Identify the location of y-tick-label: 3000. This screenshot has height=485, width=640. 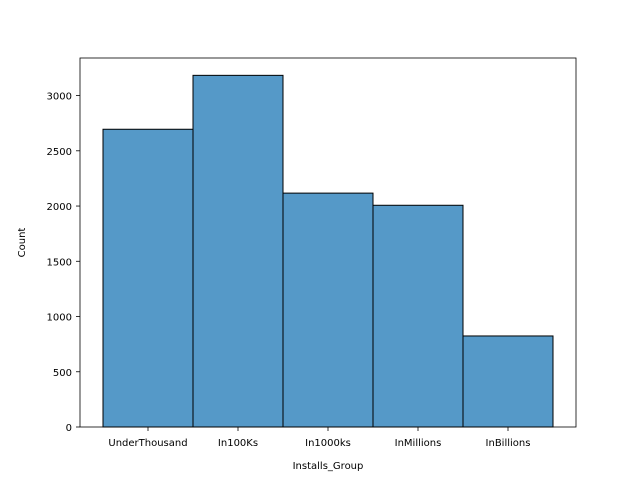
(59, 97).